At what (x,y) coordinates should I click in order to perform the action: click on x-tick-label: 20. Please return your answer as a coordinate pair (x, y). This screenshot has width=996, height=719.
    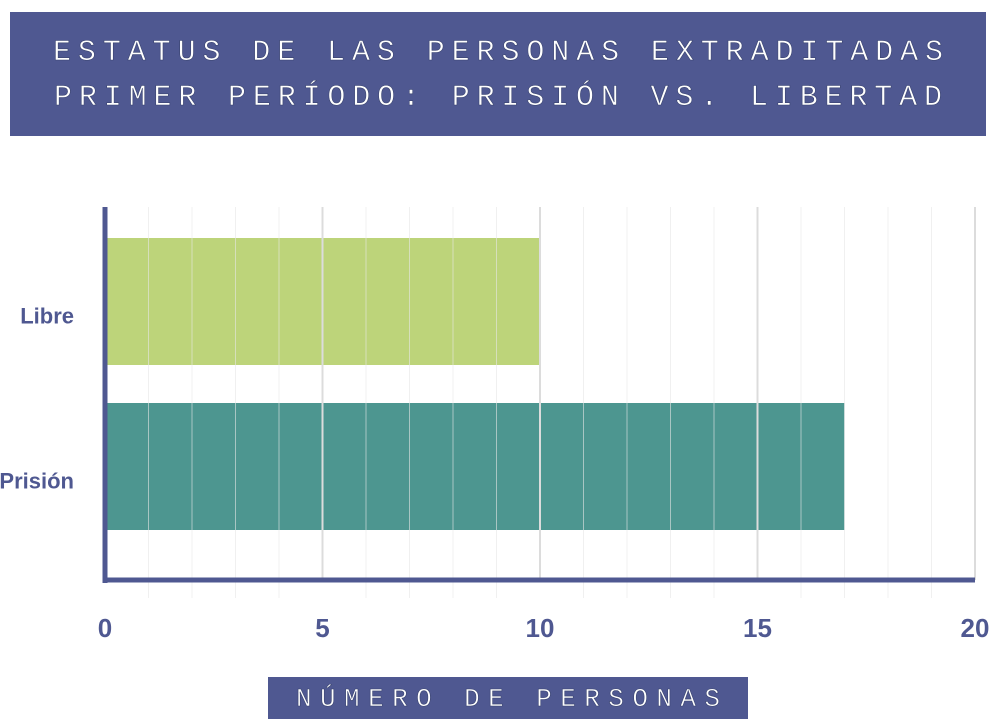
    Looking at the image, I should click on (975, 628).